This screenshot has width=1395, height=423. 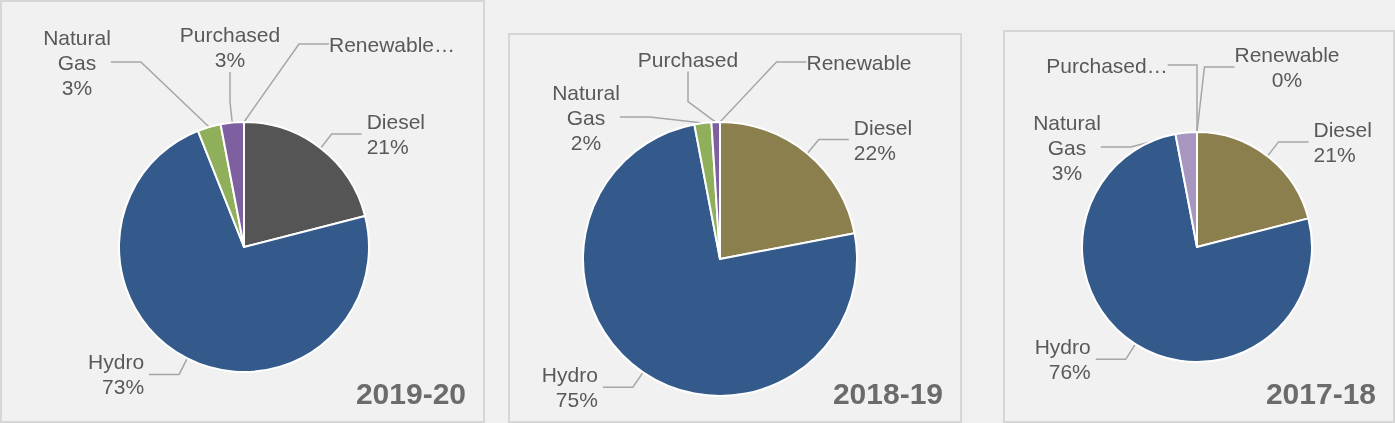 What do you see at coordinates (586, 142) in the screenshot?
I see `data-label: 2%` at bounding box center [586, 142].